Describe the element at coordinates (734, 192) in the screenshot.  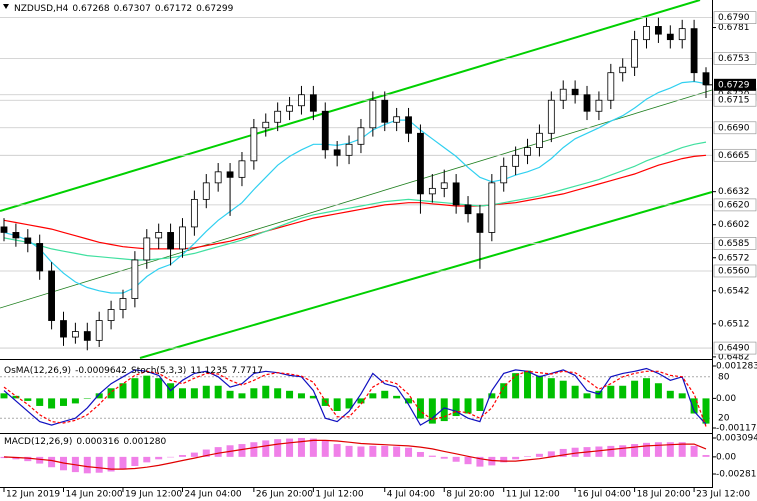
I see `y-tick-label: 0.6632` at that location.